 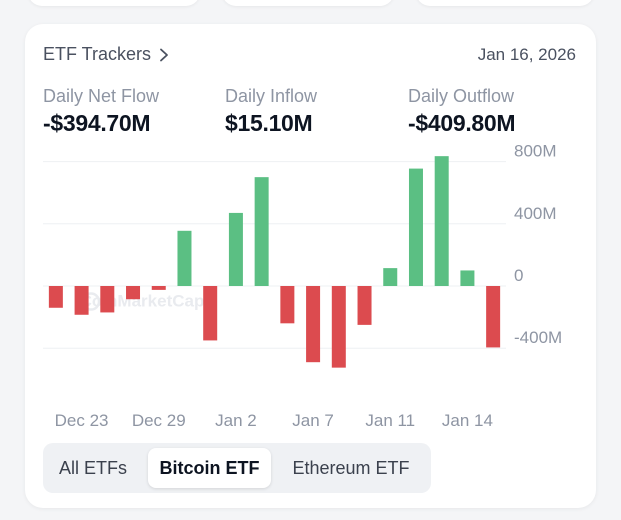 I want to click on tracker-date: Jan 16, 2026, so click(x=526, y=54).